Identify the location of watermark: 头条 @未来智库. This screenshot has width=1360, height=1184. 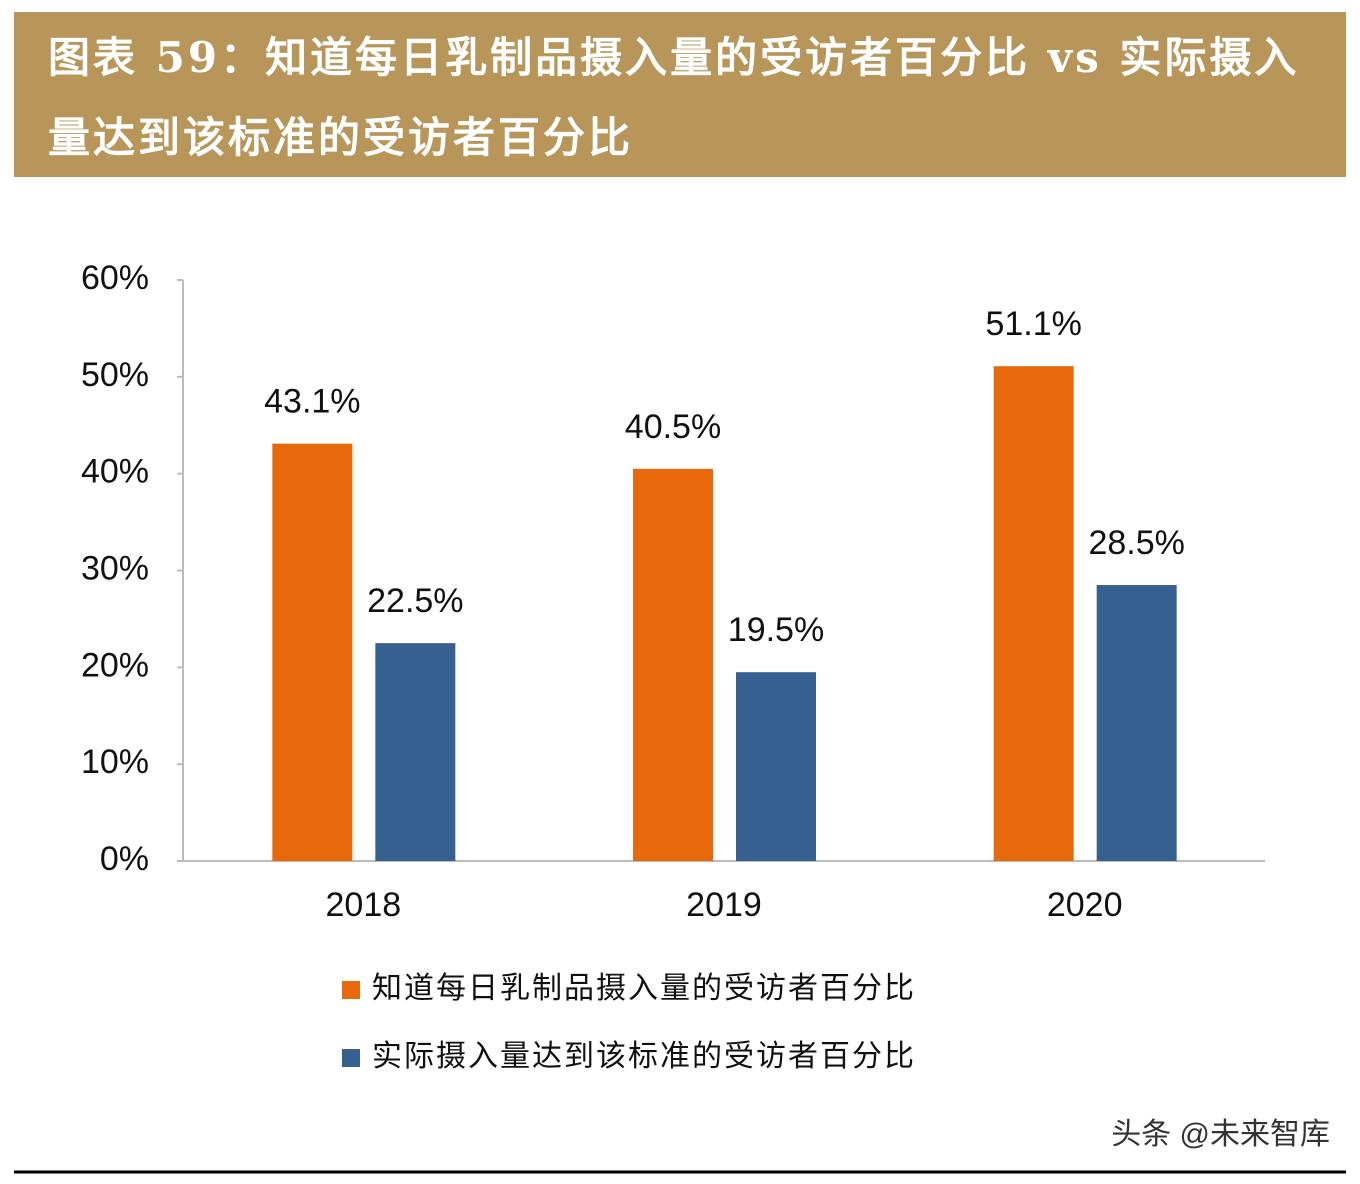
(1220, 1134).